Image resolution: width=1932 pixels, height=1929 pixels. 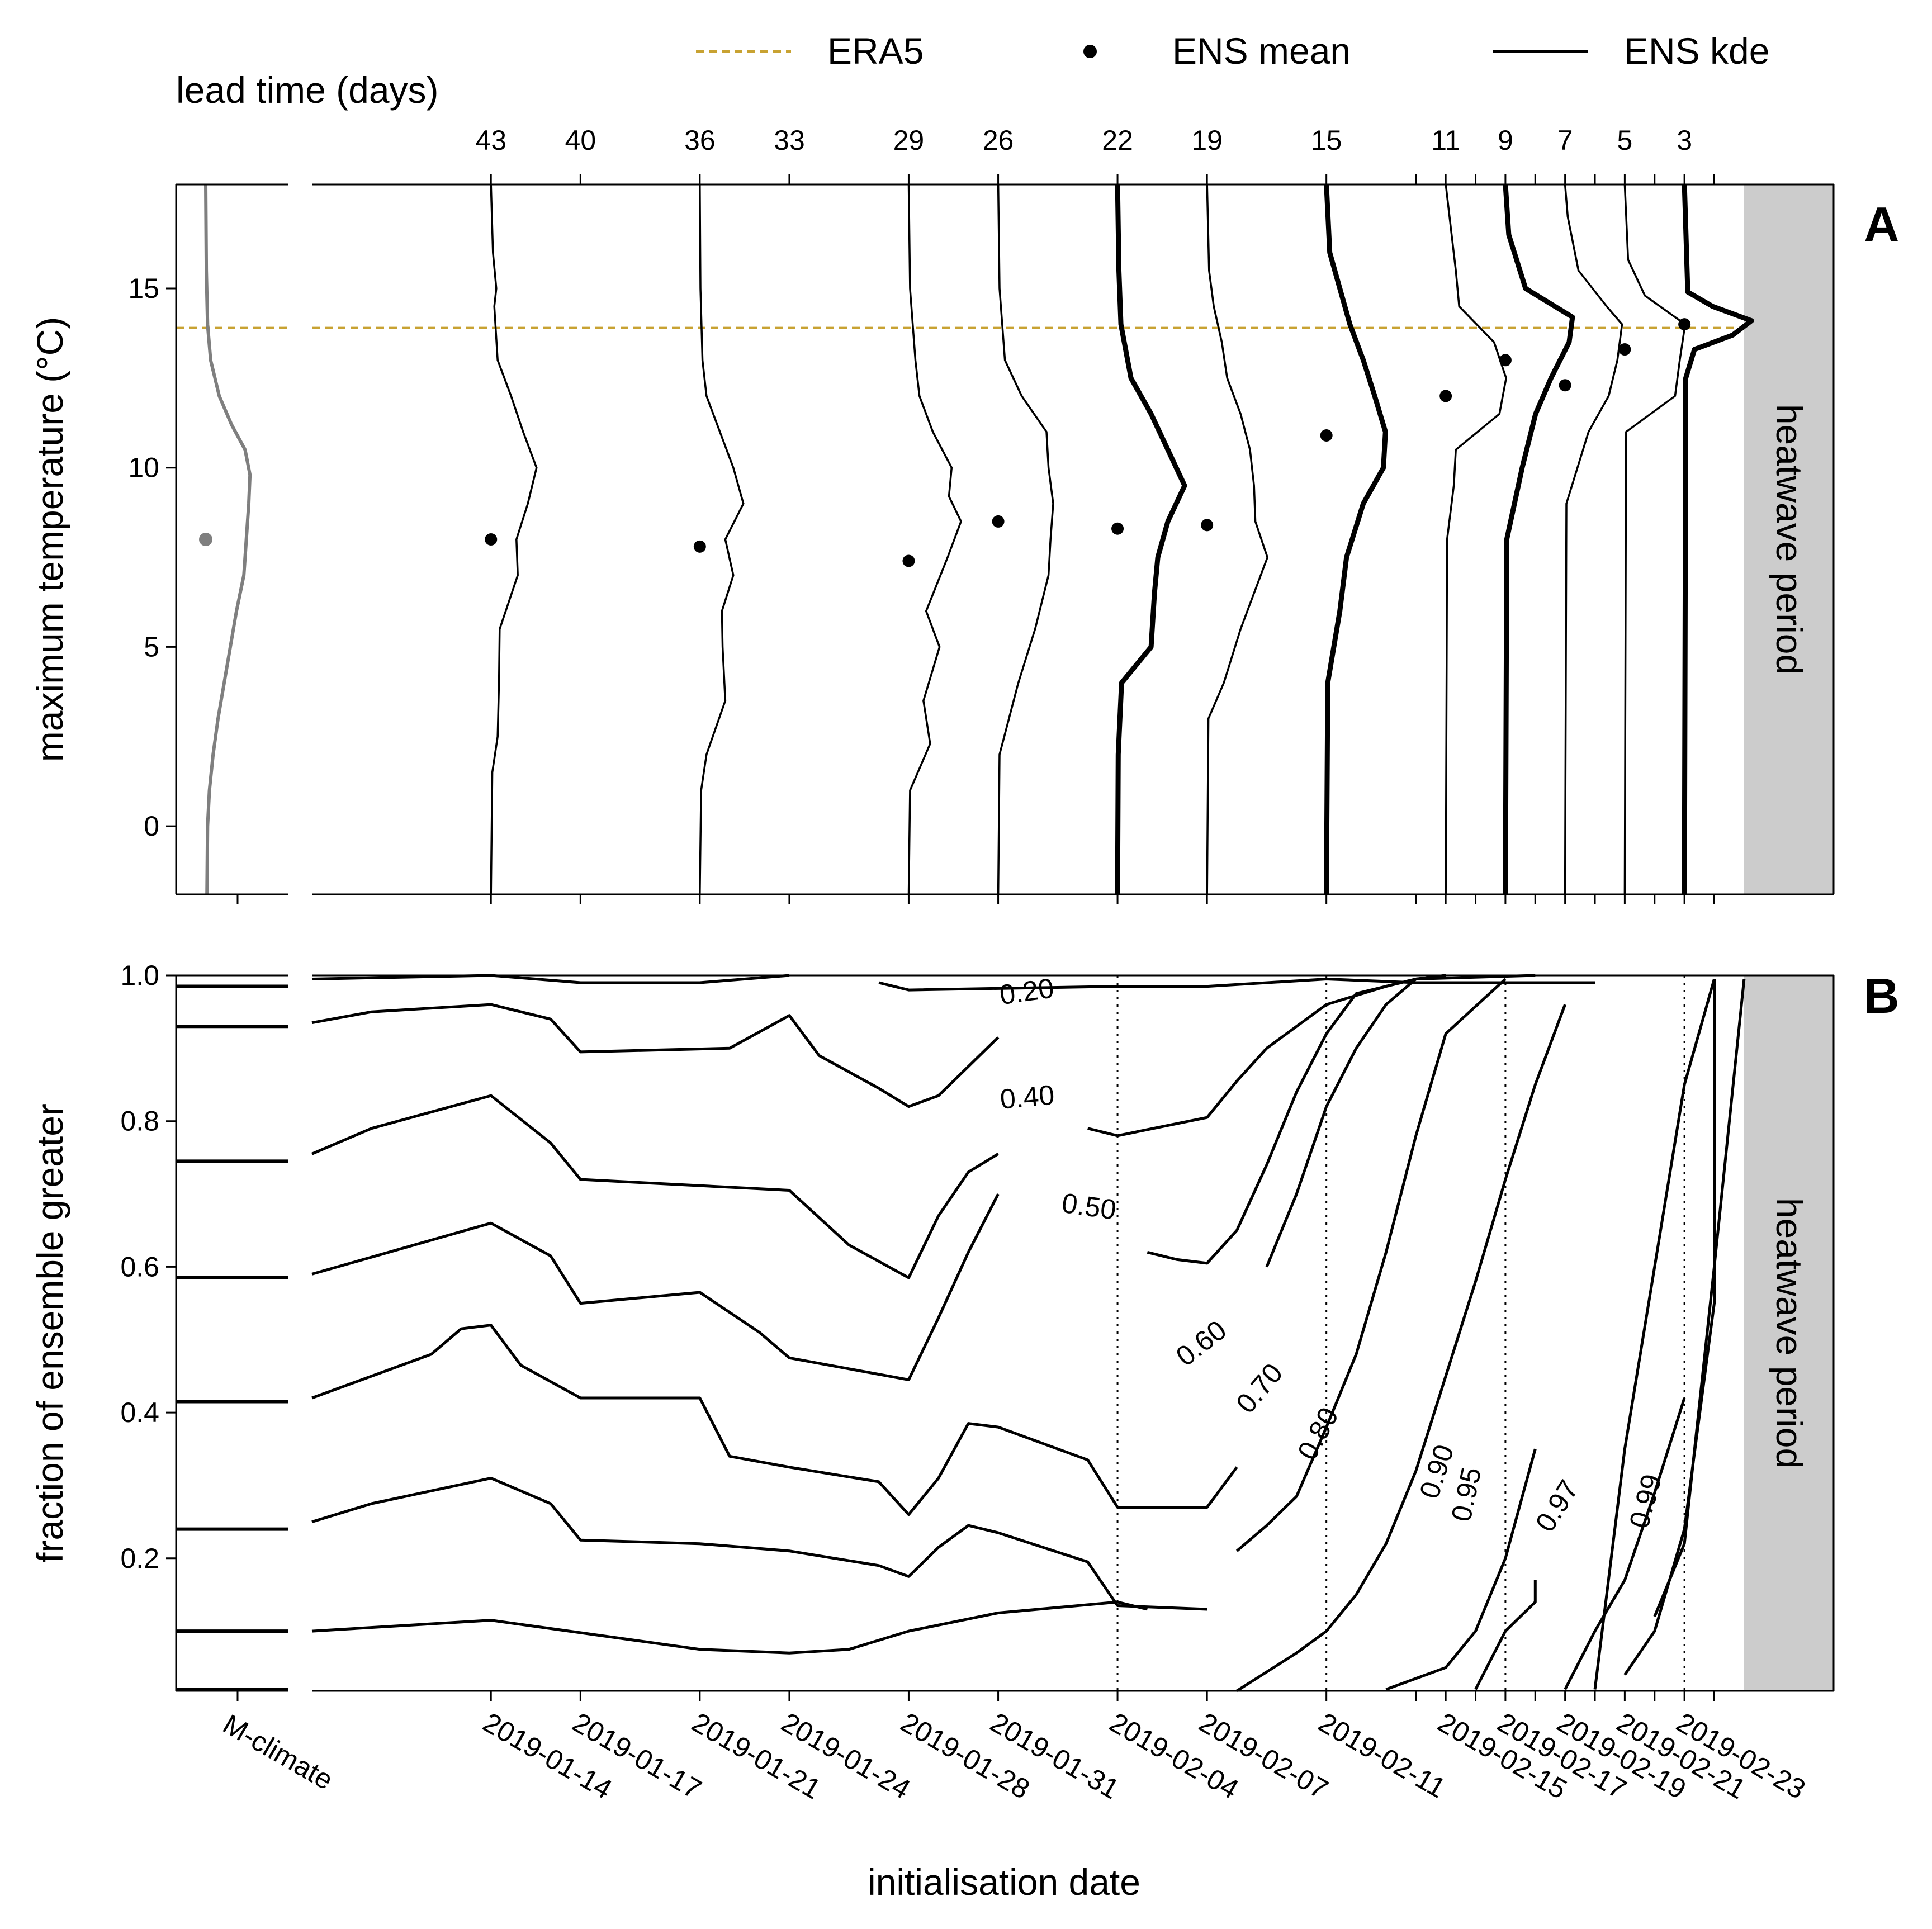 What do you see at coordinates (139, 975) in the screenshot?
I see `y-tick-label: 1.0` at bounding box center [139, 975].